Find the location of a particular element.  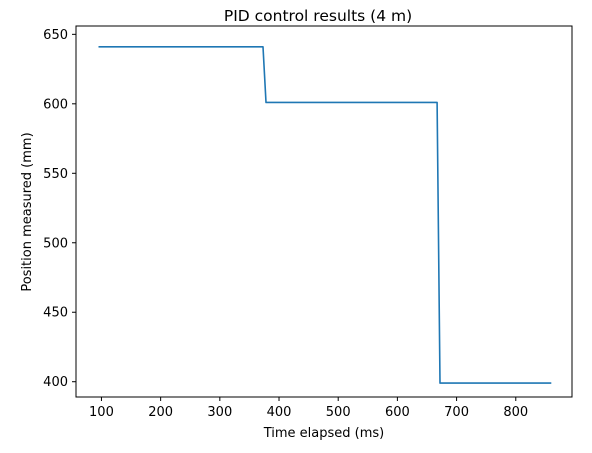

y-tick-label: 400 is located at coordinates (55, 382).